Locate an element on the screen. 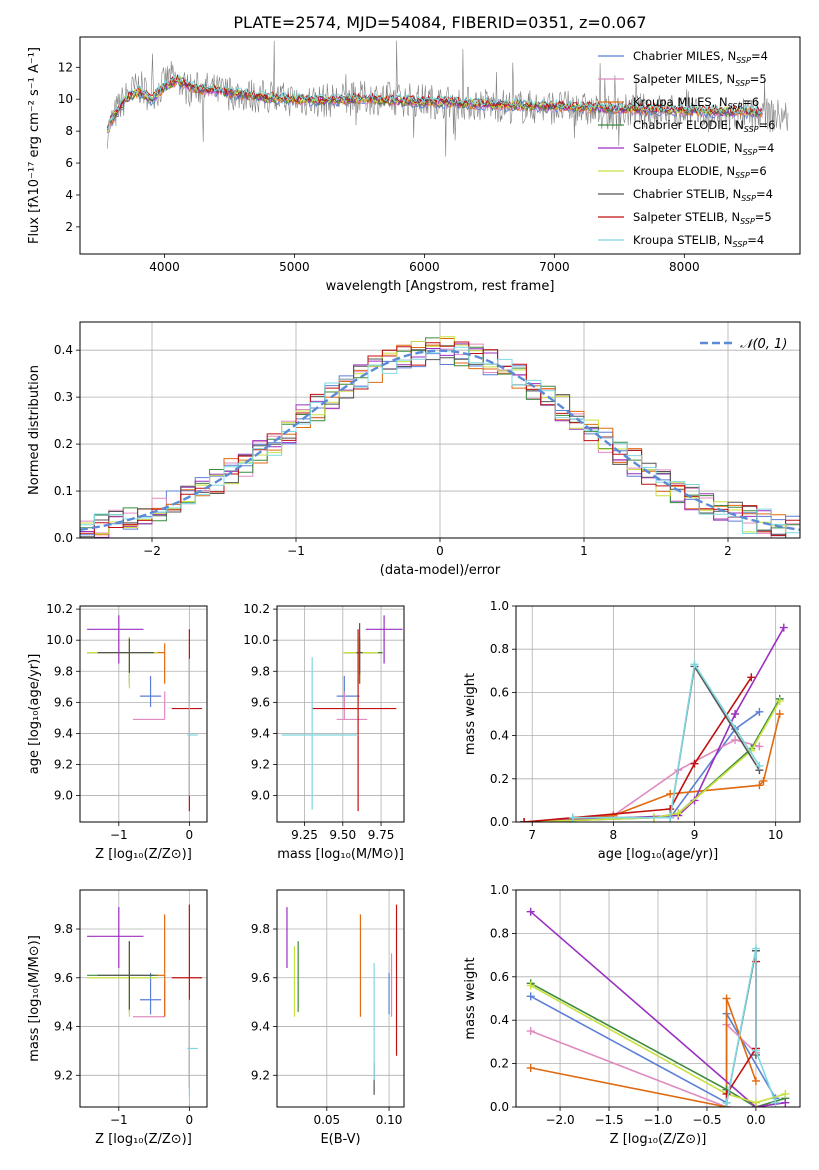 This screenshot has width=819, height=1170. y-axis-label: mass weight is located at coordinates (470, 714).